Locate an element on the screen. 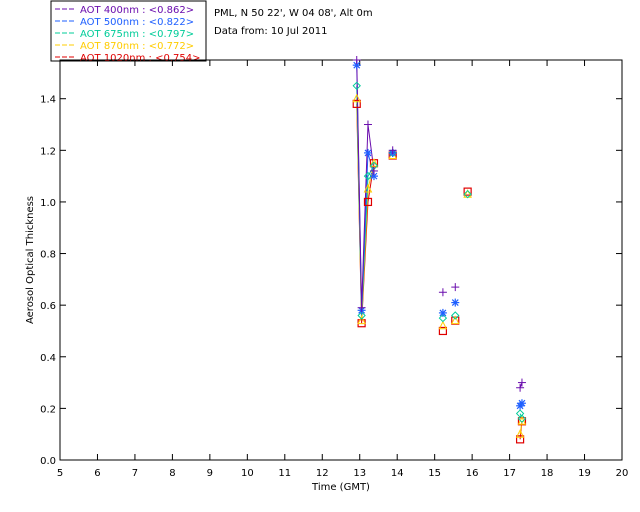 Image resolution: width=640 pixels, height=512 pixels. y-tick-label: 1.2 is located at coordinates (48, 151).